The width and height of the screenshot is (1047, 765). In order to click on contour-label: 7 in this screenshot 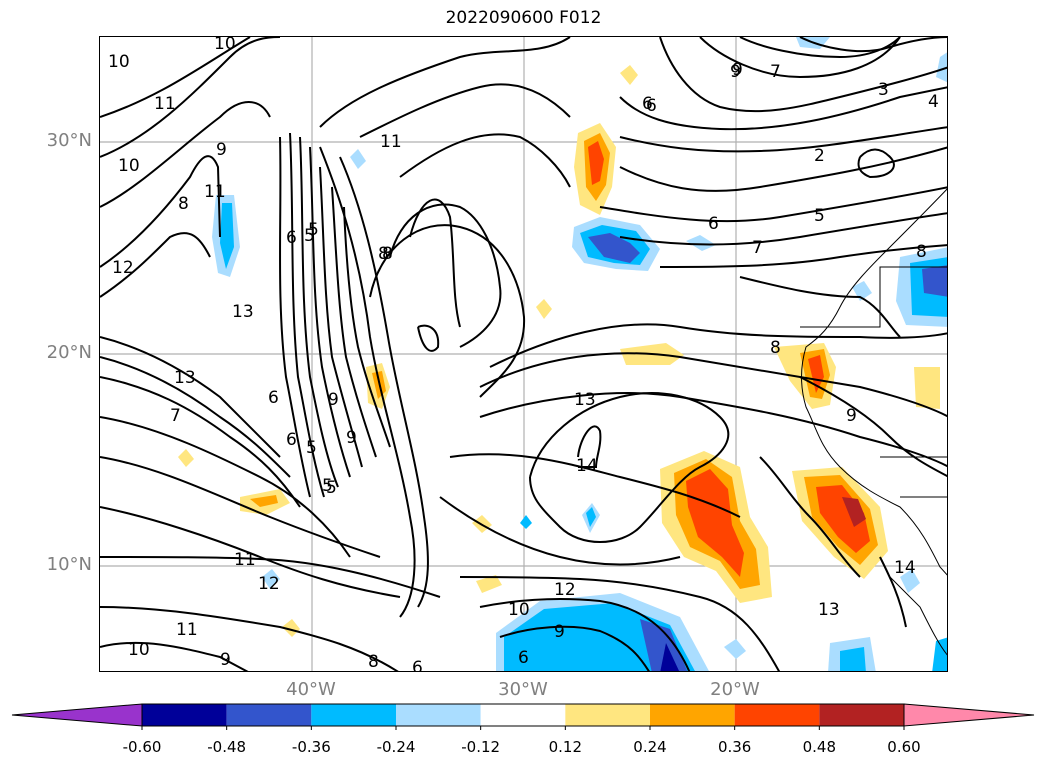, I will do `click(757, 248)`.